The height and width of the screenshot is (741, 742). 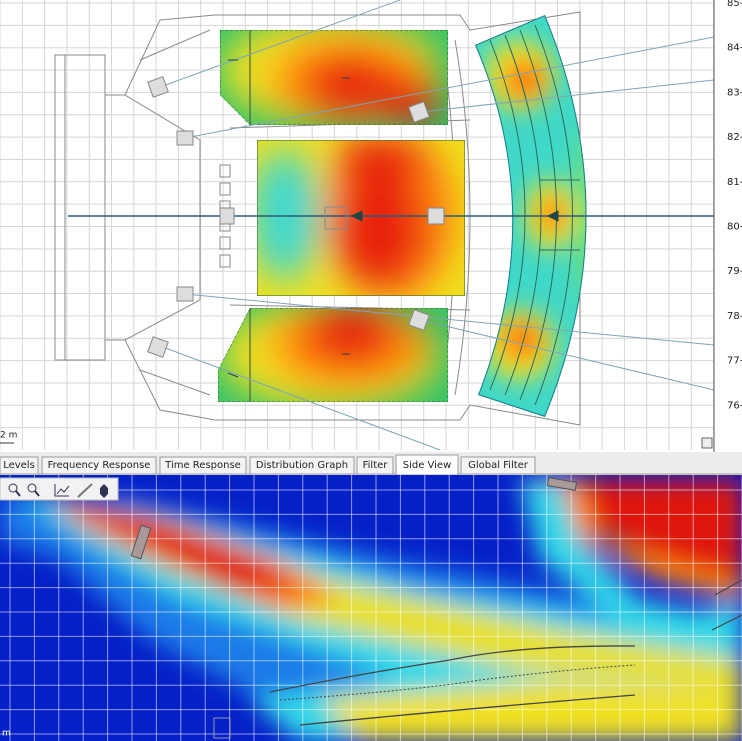 I want to click on tab-label: Distribution Graph, so click(x=302, y=465).